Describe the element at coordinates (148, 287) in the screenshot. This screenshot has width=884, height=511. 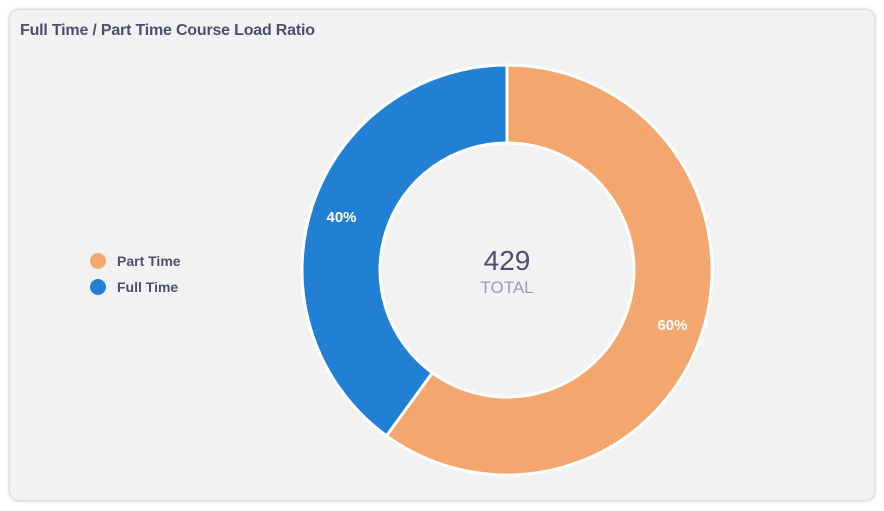
I see `legend-label: Full Time` at that location.